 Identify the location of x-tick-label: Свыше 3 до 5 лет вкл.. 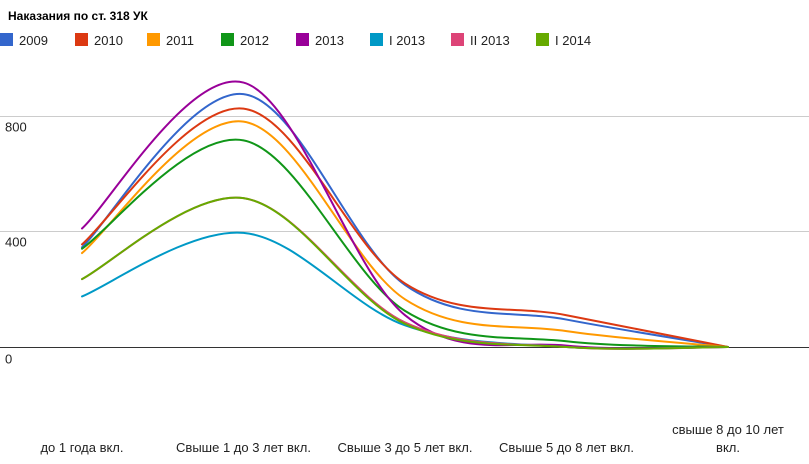
(405, 447).